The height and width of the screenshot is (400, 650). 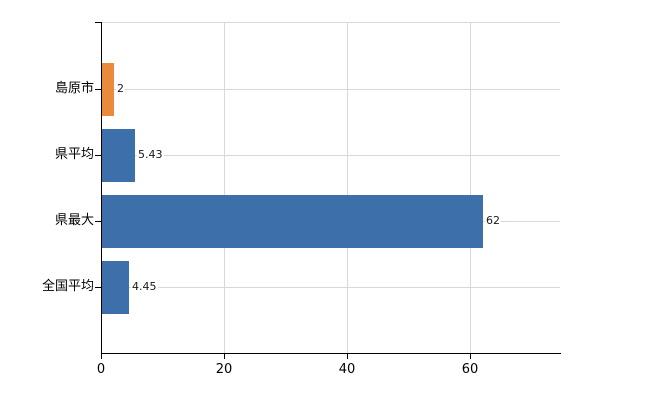 I want to click on category-label-県平均: 県平均, so click(x=74, y=154).